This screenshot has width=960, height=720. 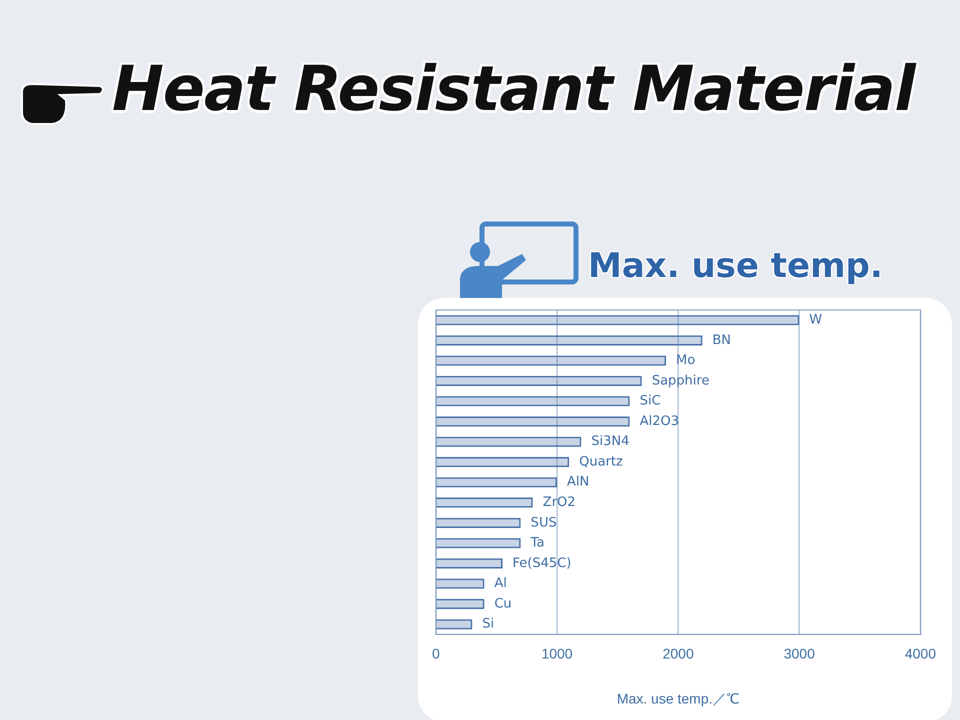 I want to click on y-tick-label: AlN, so click(x=578, y=482).